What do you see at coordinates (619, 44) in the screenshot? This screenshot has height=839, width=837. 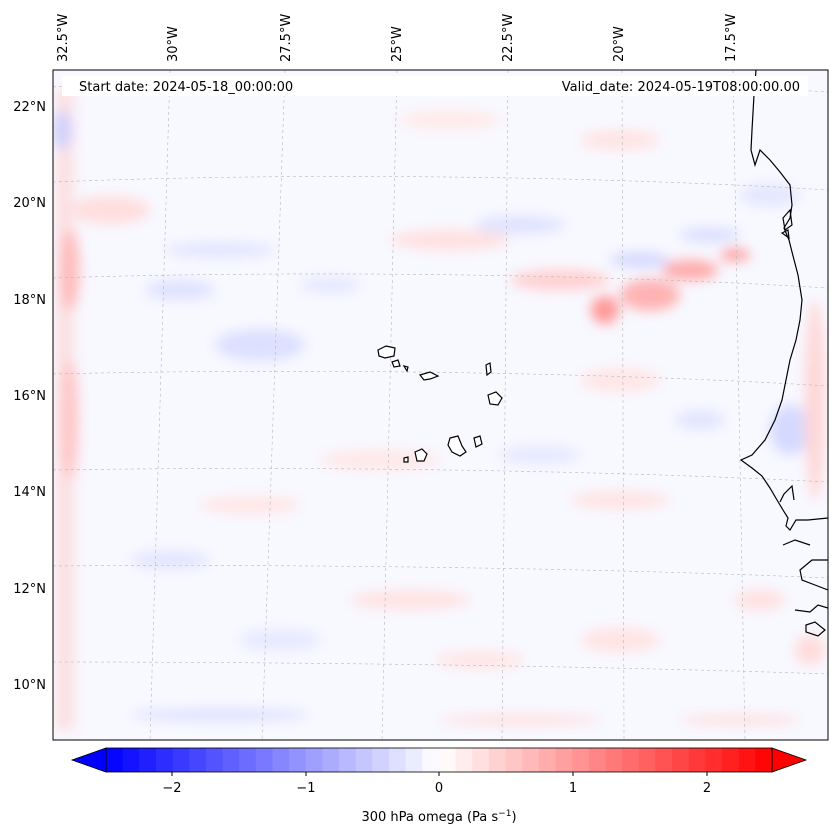 I see `lon-label: 20°W` at bounding box center [619, 44].